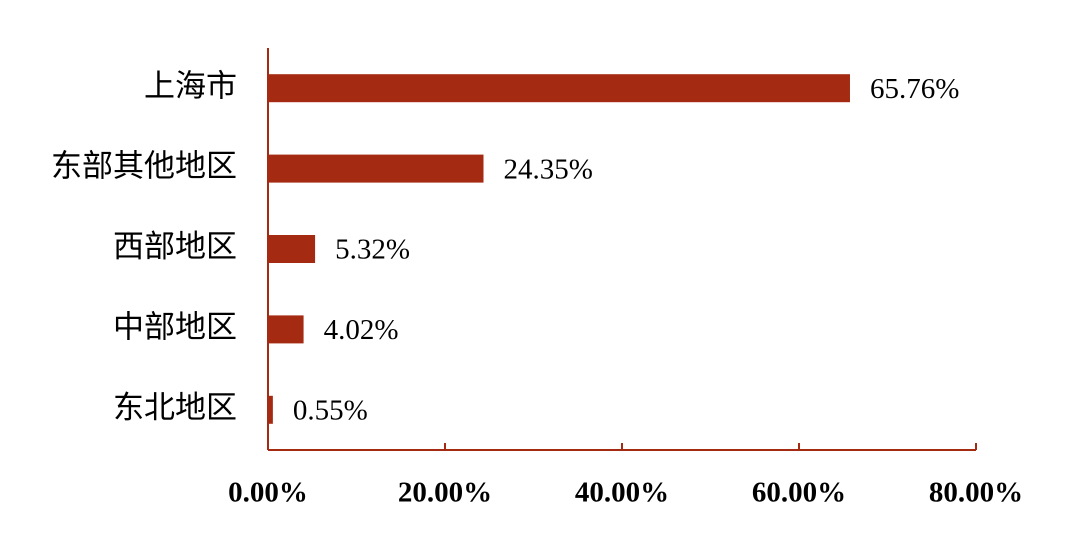 The height and width of the screenshot is (538, 1080). Describe the element at coordinates (799, 493) in the screenshot. I see `x-tick-label: 60.00%` at that location.